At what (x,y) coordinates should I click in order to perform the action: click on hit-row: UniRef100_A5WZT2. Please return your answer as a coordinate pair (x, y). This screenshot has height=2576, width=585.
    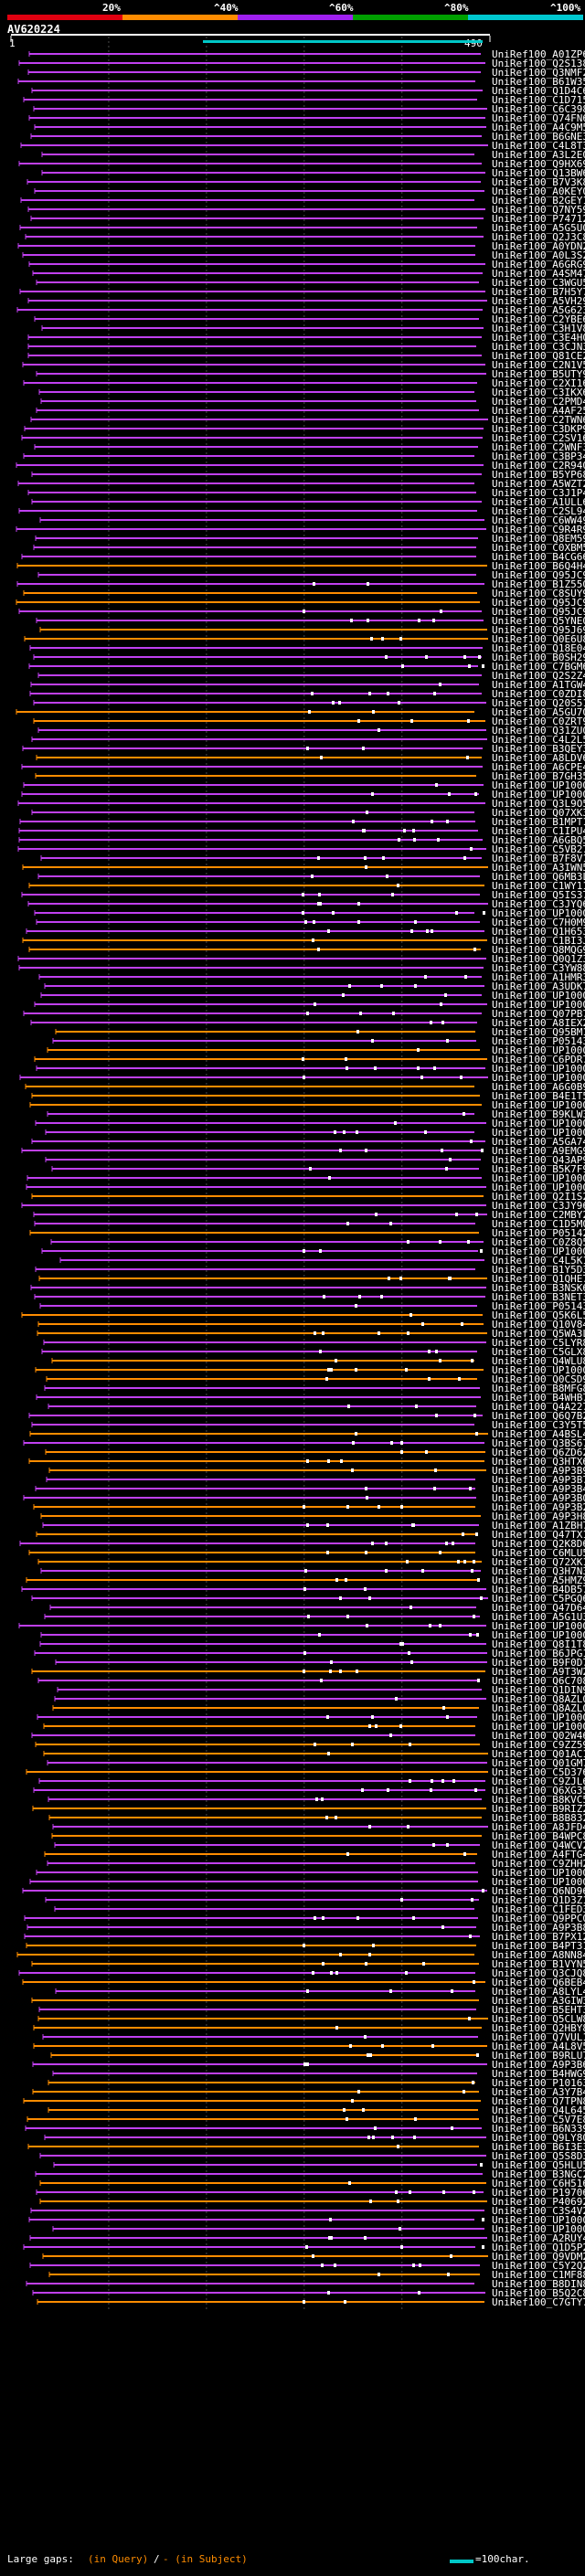
    Looking at the image, I should click on (301, 484).